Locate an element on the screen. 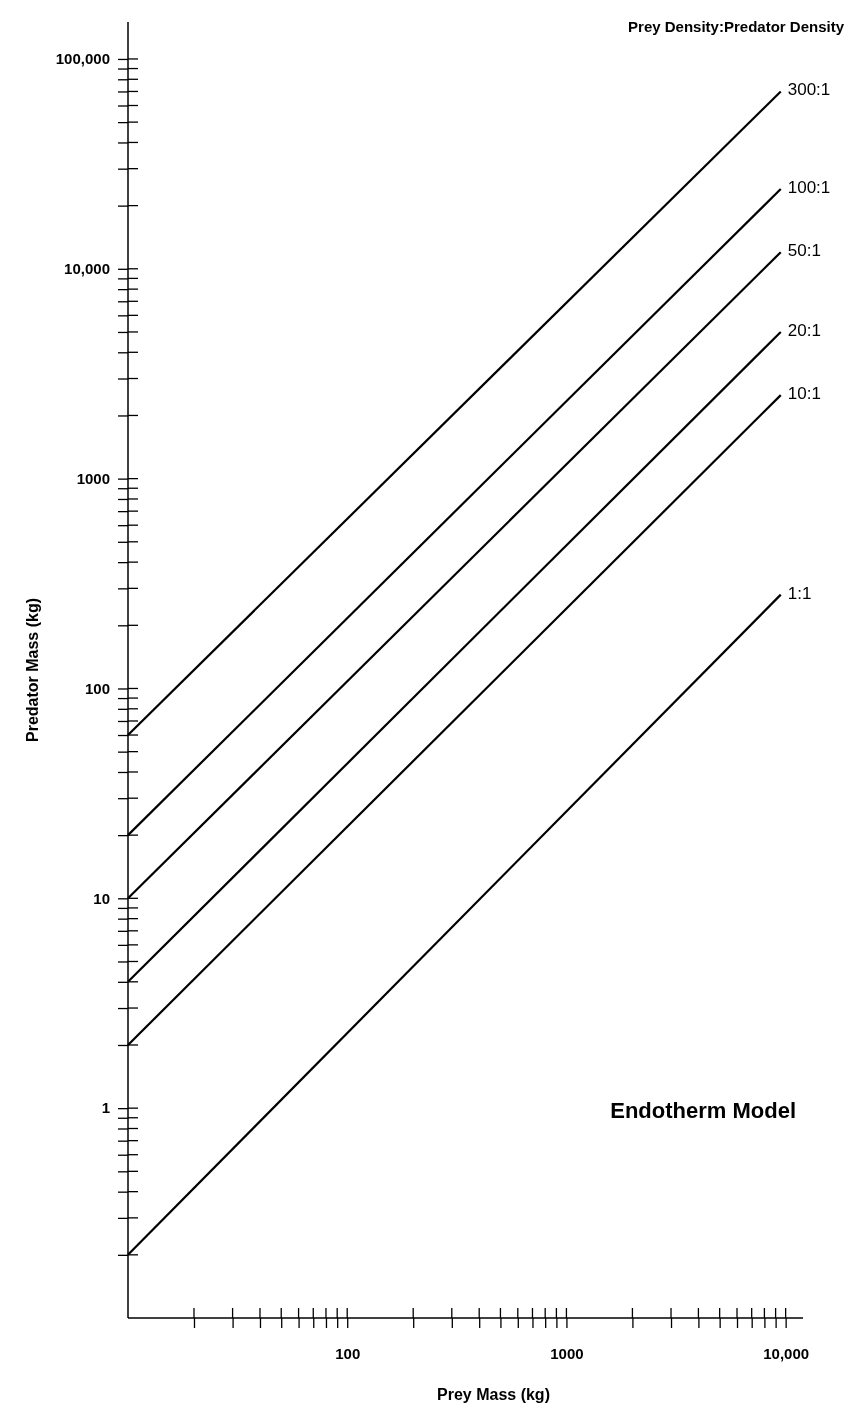  series-label: 10:1 is located at coordinates (804, 394).